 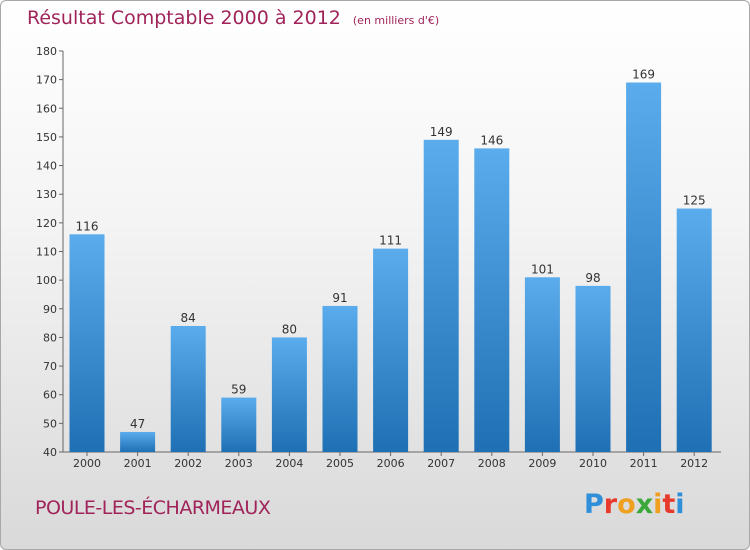 What do you see at coordinates (50, 309) in the screenshot?
I see `y-tick-label: 90` at bounding box center [50, 309].